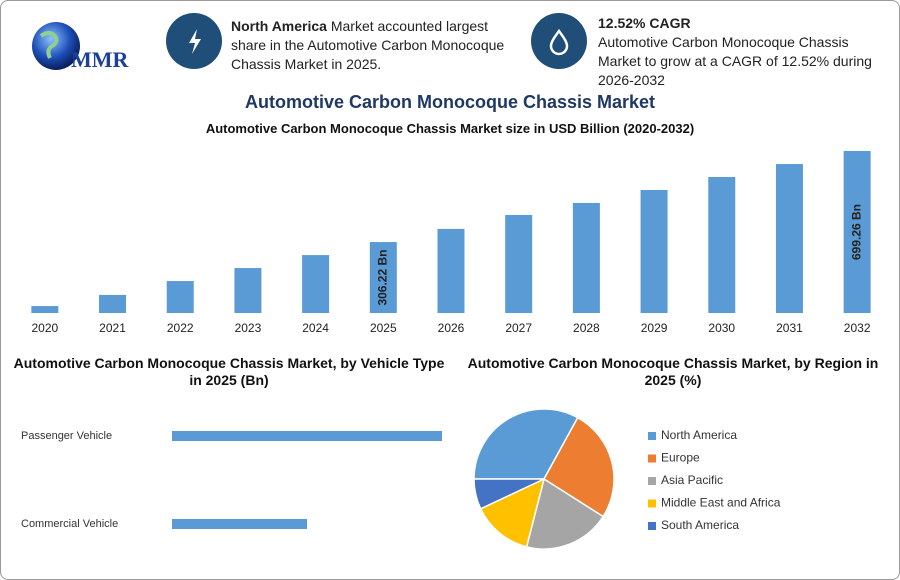 The height and width of the screenshot is (580, 900). I want to click on legend-label: South America, so click(700, 525).